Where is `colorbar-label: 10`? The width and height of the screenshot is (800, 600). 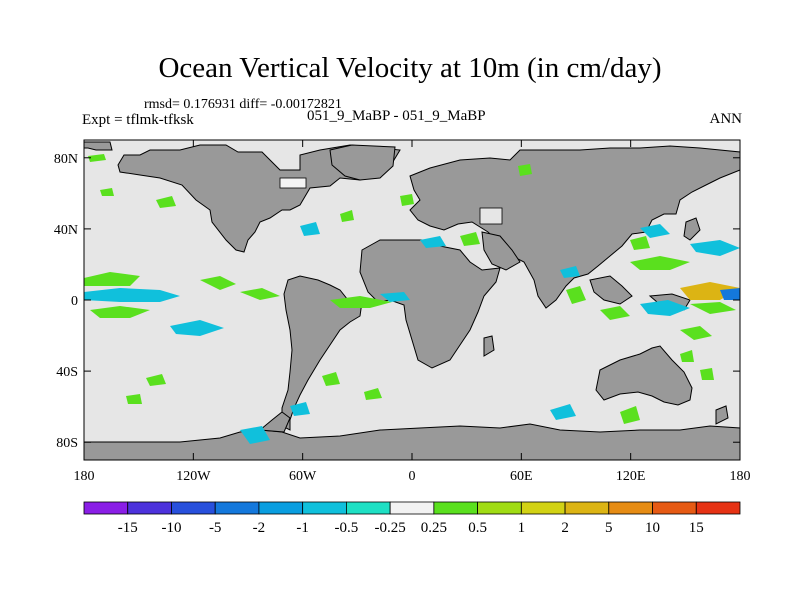 colorbar-label: 10 is located at coordinates (652, 528).